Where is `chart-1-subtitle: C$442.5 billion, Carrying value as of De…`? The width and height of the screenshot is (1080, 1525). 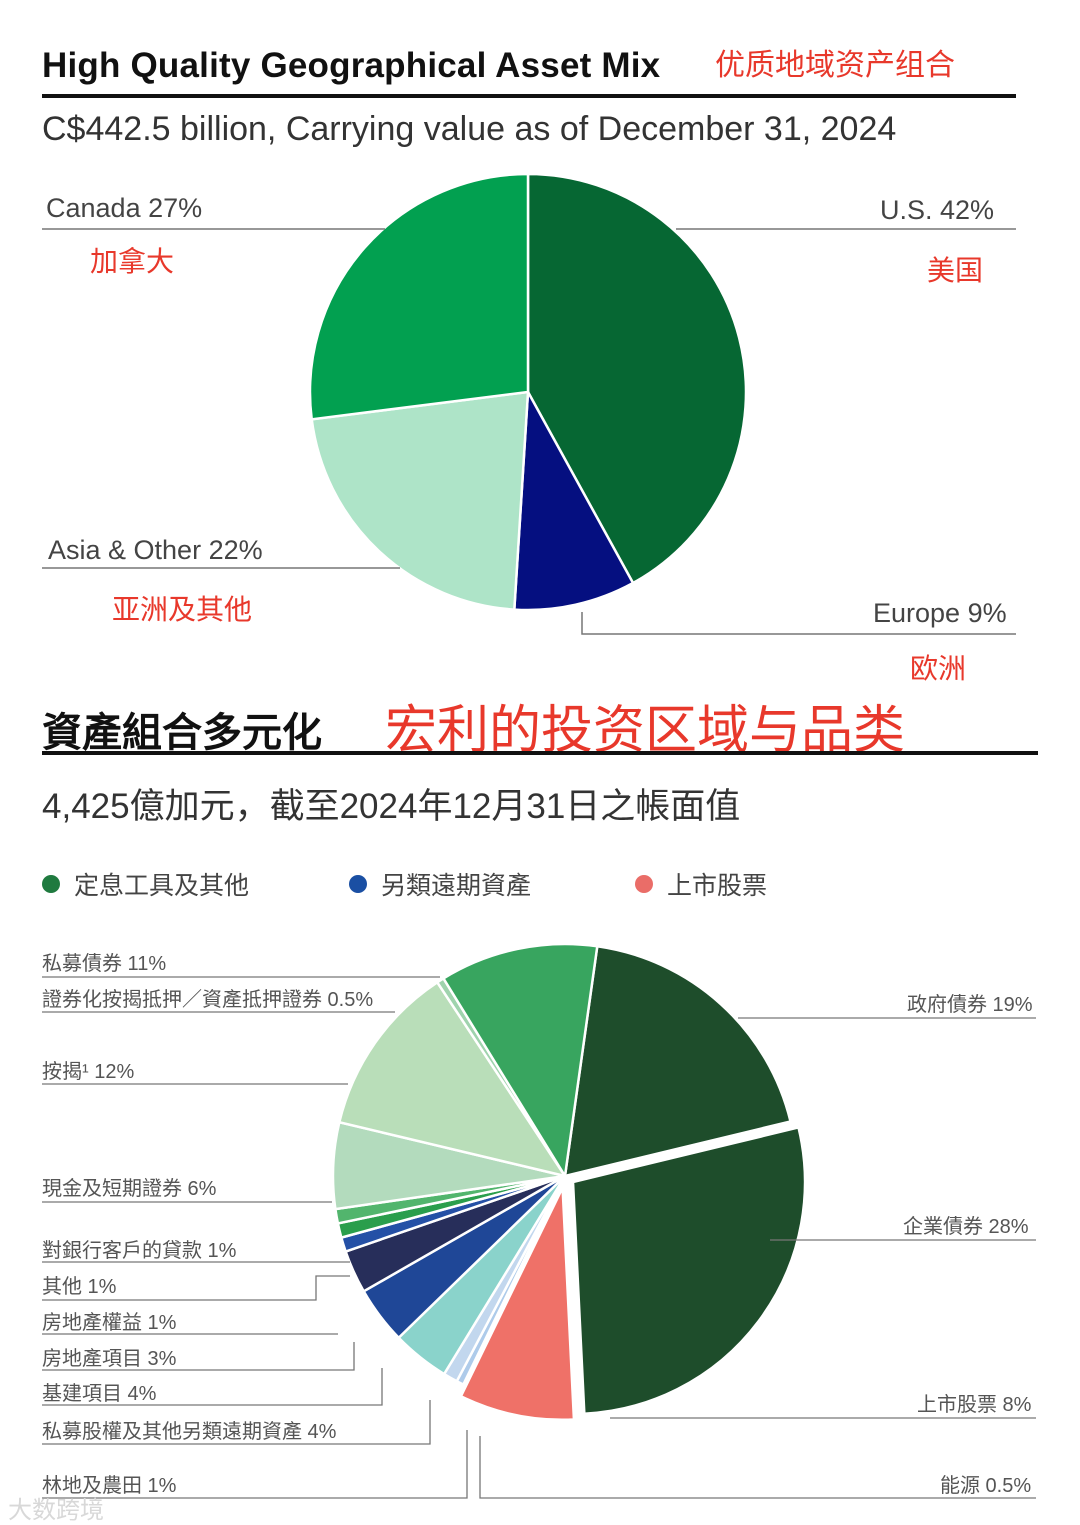 chart-1-subtitle: C$442.5 billion, Carrying value as of De… is located at coordinates (469, 129).